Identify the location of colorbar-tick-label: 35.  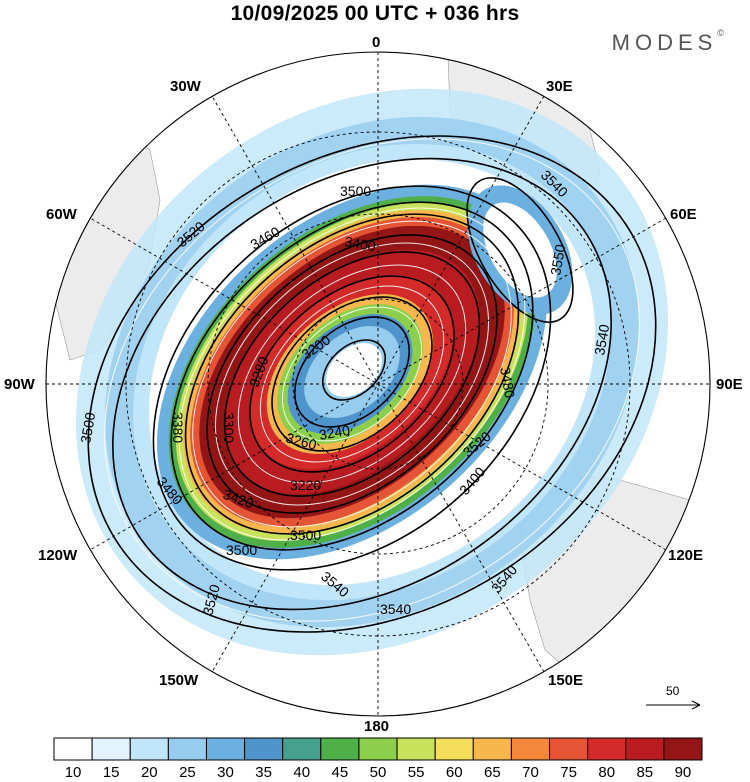
(263, 772).